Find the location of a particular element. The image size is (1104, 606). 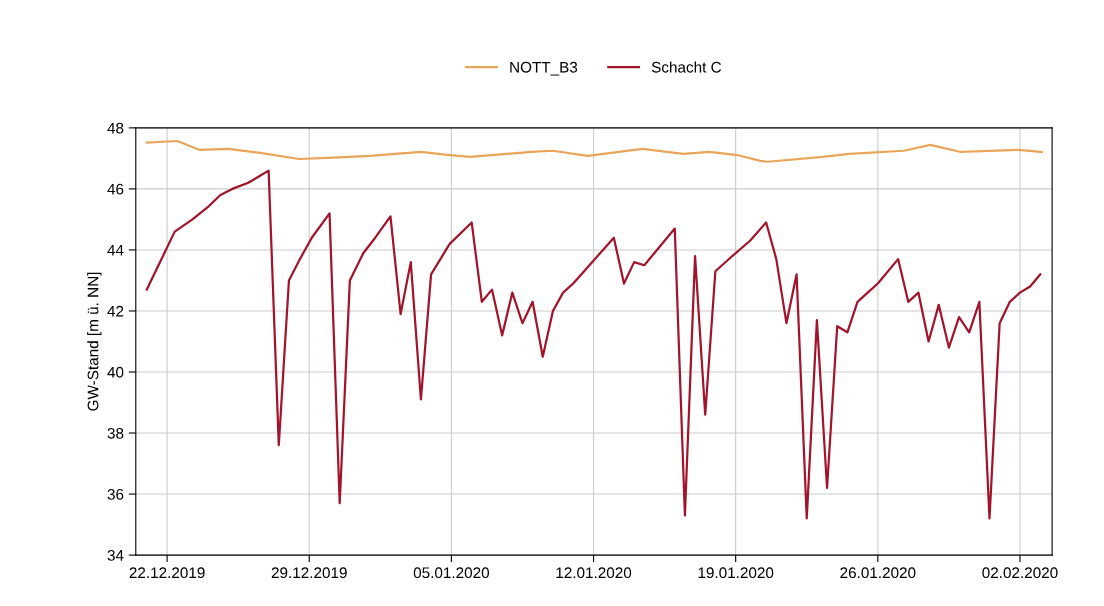

x-tick-label: 26.01.2020 is located at coordinates (878, 573).